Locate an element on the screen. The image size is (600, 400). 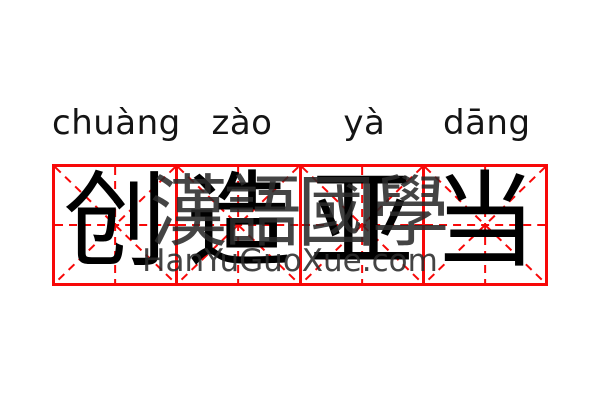
hanzi-character-4: 当 is located at coordinates (484, 222).